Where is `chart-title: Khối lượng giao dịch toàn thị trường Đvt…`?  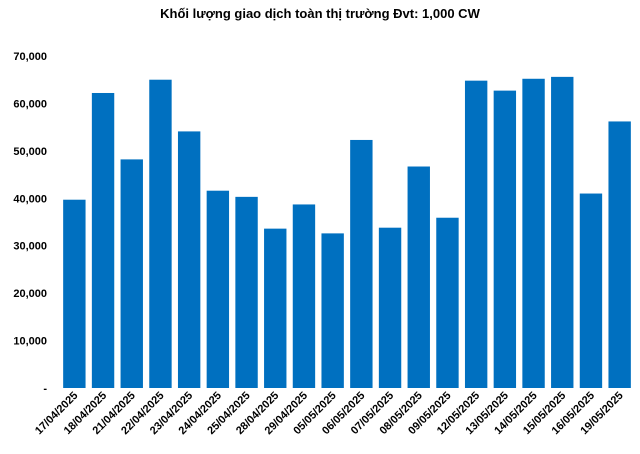
chart-title: Khối lượng giao dịch toàn thị trường Đvt… is located at coordinates (320, 13).